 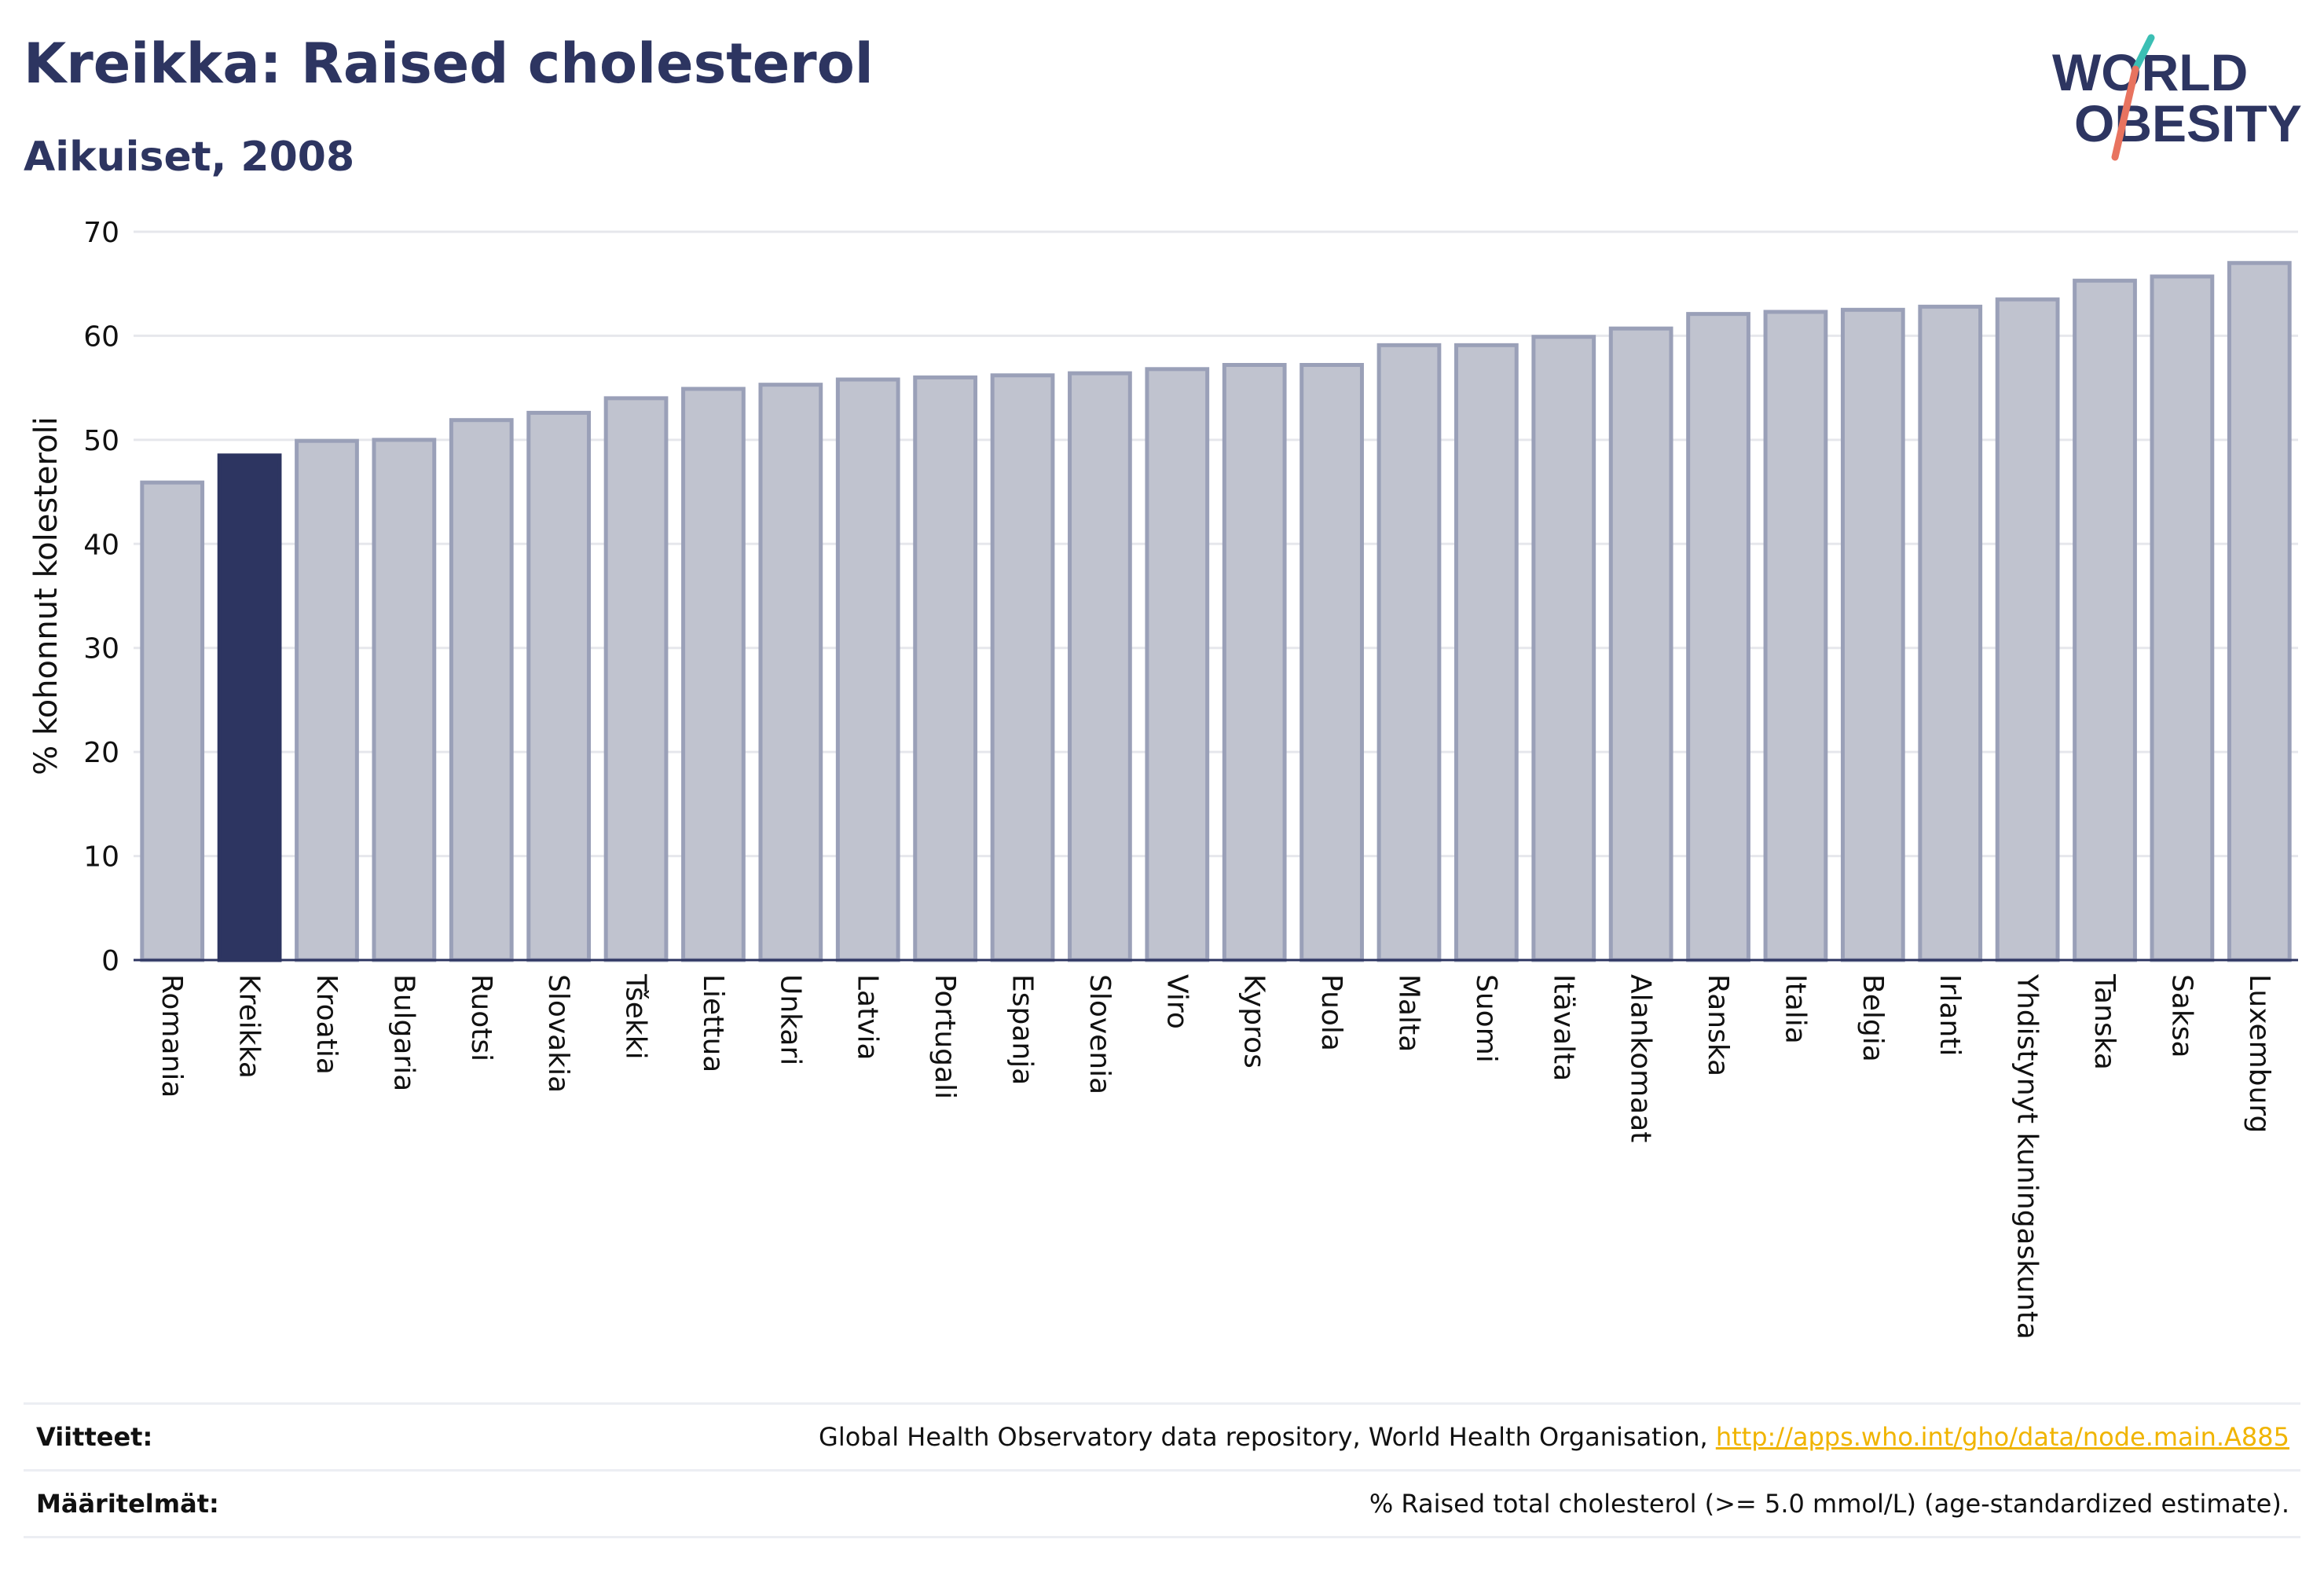 I want to click on x-tick-label: Kreikka, so click(x=249, y=1026).